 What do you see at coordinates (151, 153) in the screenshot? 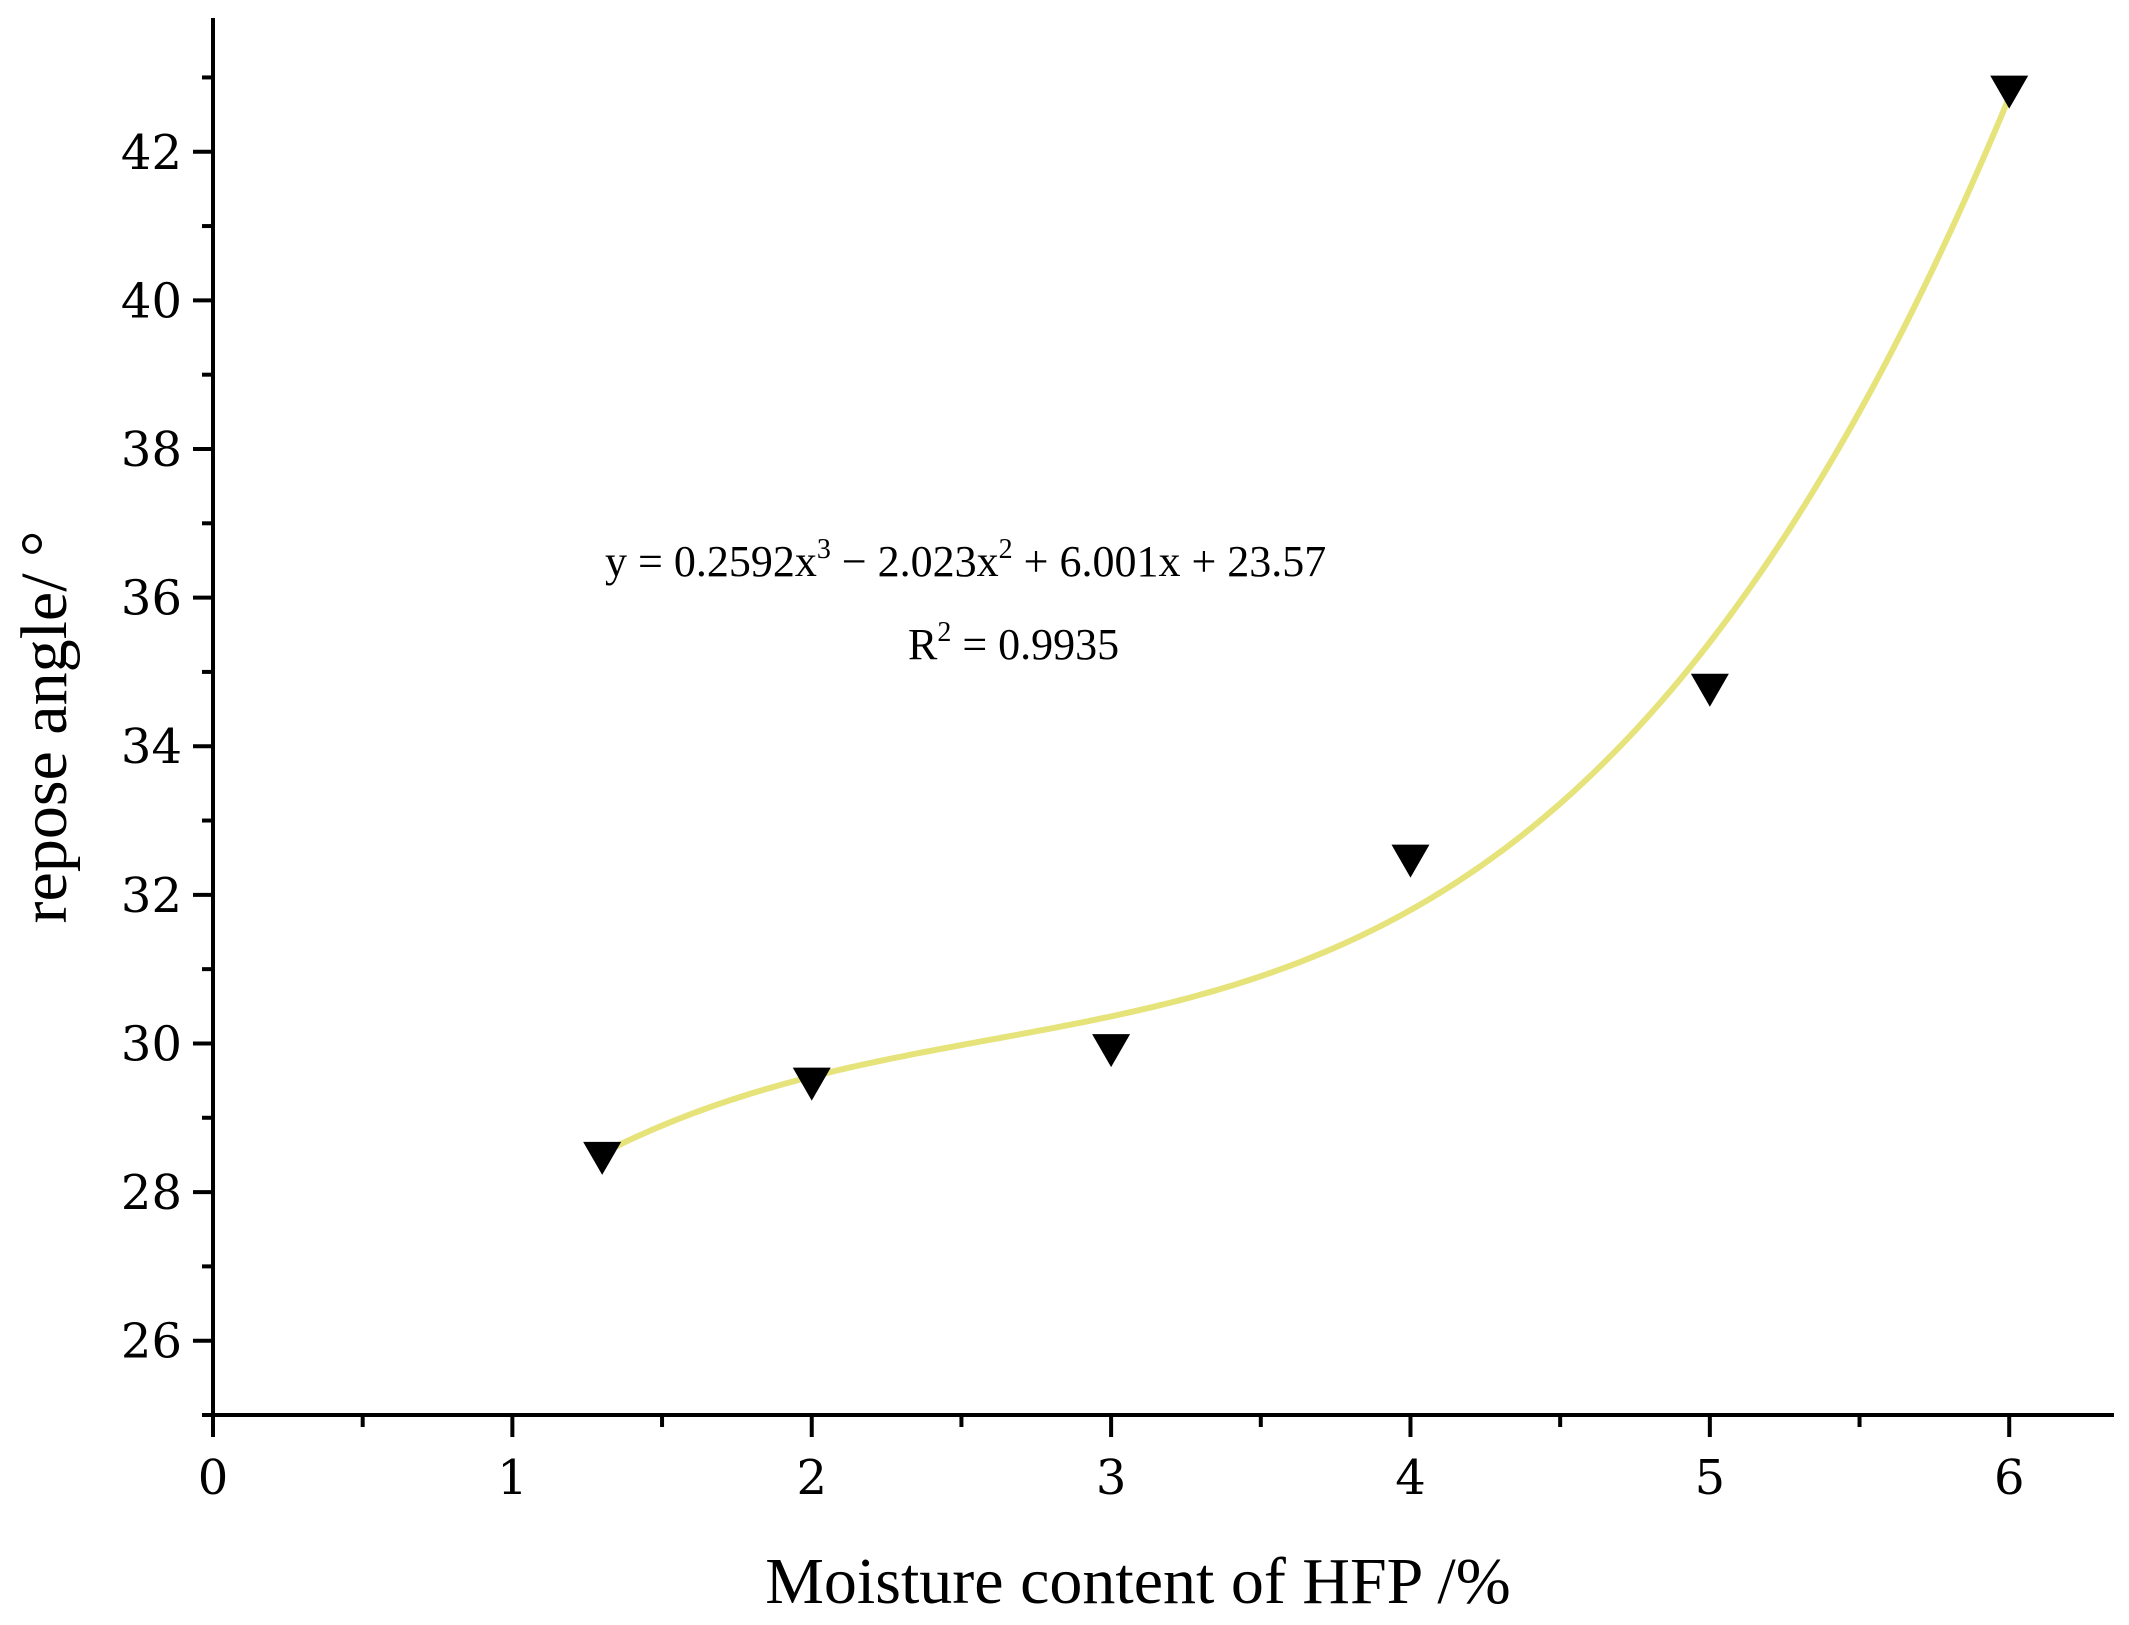
I see `y-tick-label: 42` at bounding box center [151, 153].